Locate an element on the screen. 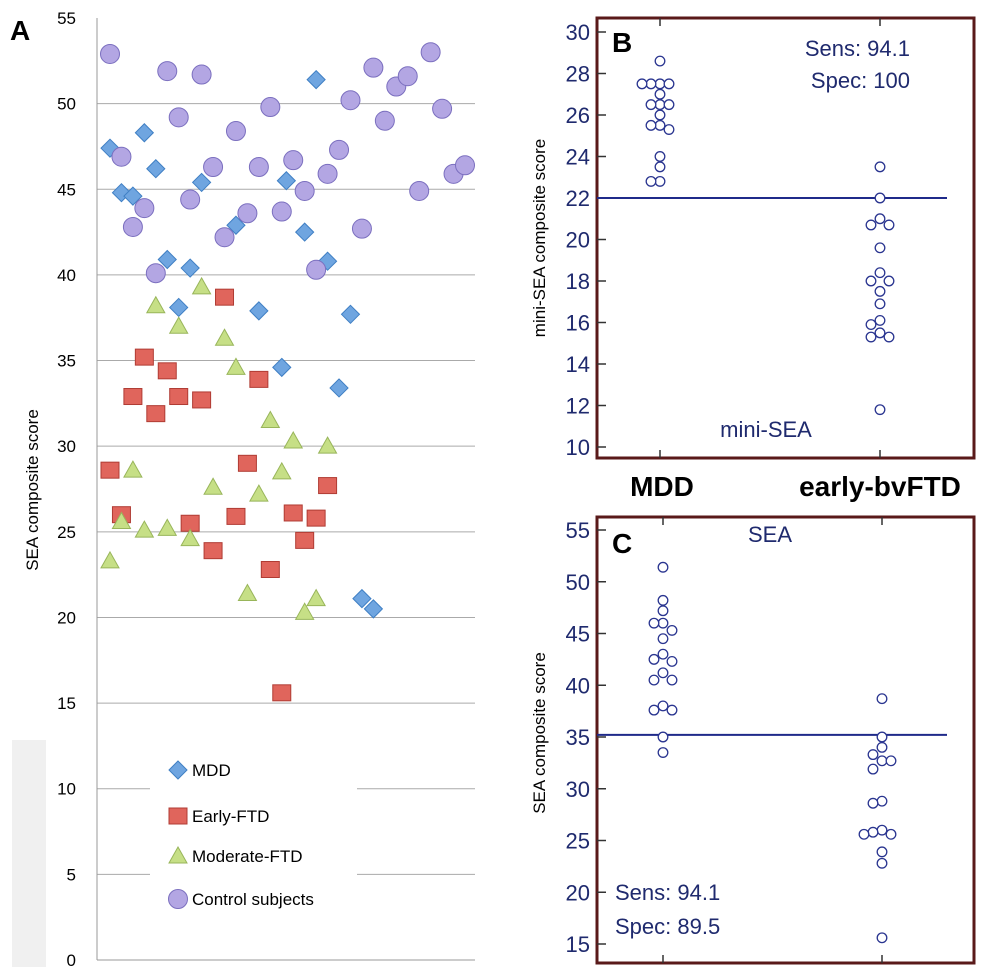 The image size is (985, 967). legend-label-early-ftd: Early-FTD is located at coordinates (230, 816).